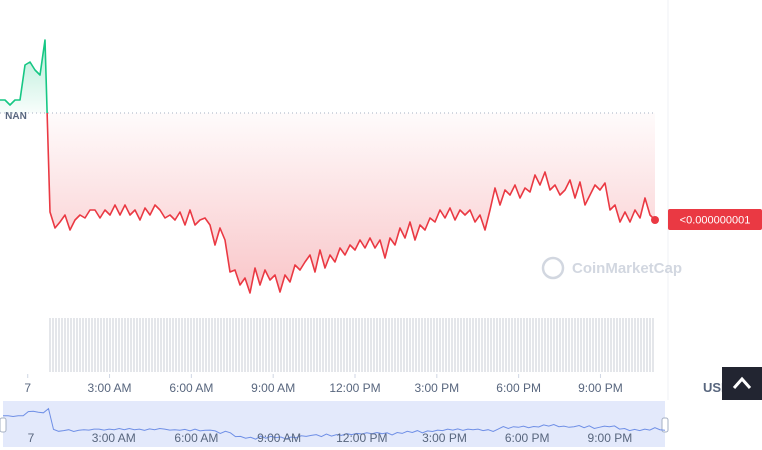  I want to click on price-badge, so click(715, 219).